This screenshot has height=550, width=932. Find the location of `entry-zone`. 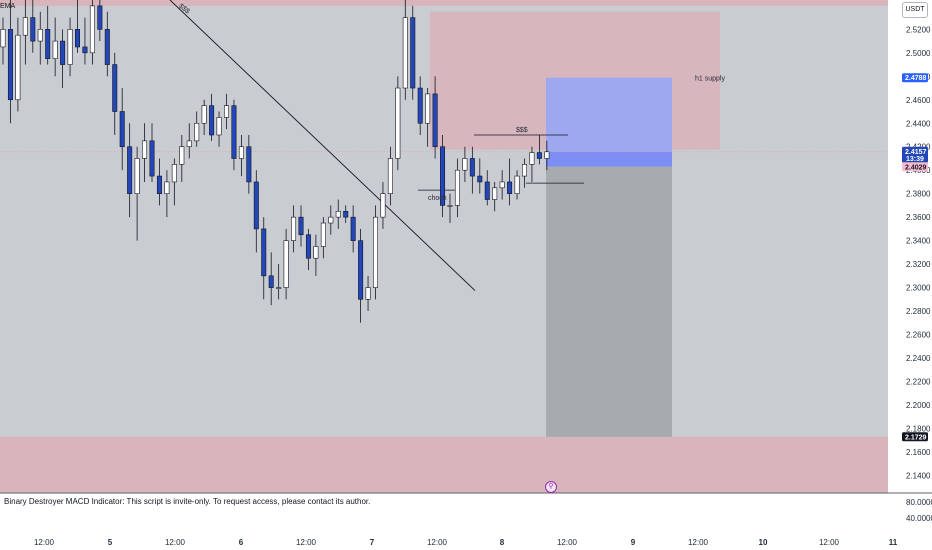

entry-zone is located at coordinates (609, 159).